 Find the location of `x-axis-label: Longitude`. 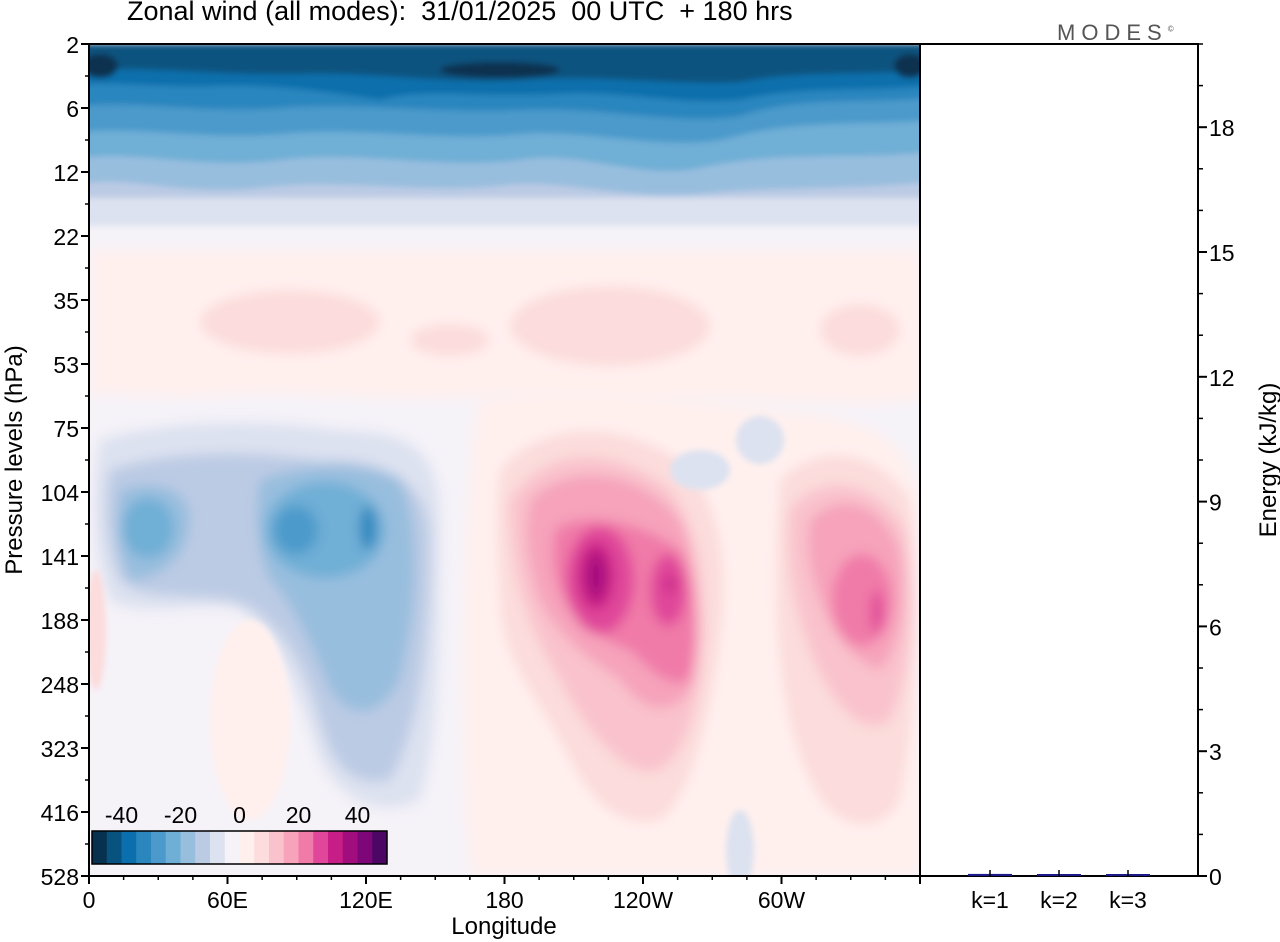

x-axis-label: Longitude is located at coordinates (503, 926).